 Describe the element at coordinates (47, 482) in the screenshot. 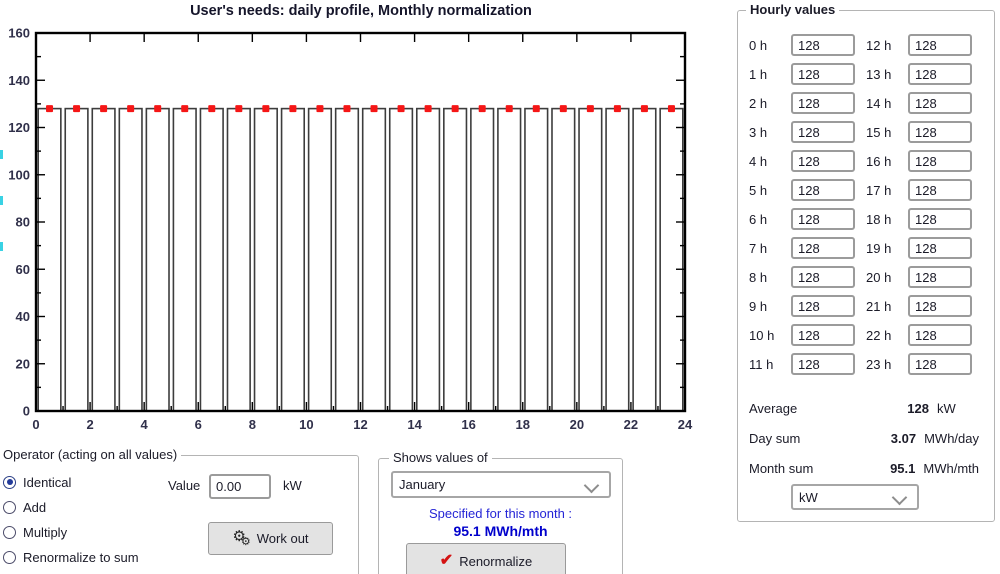

I see `radio-label: Identical` at that location.